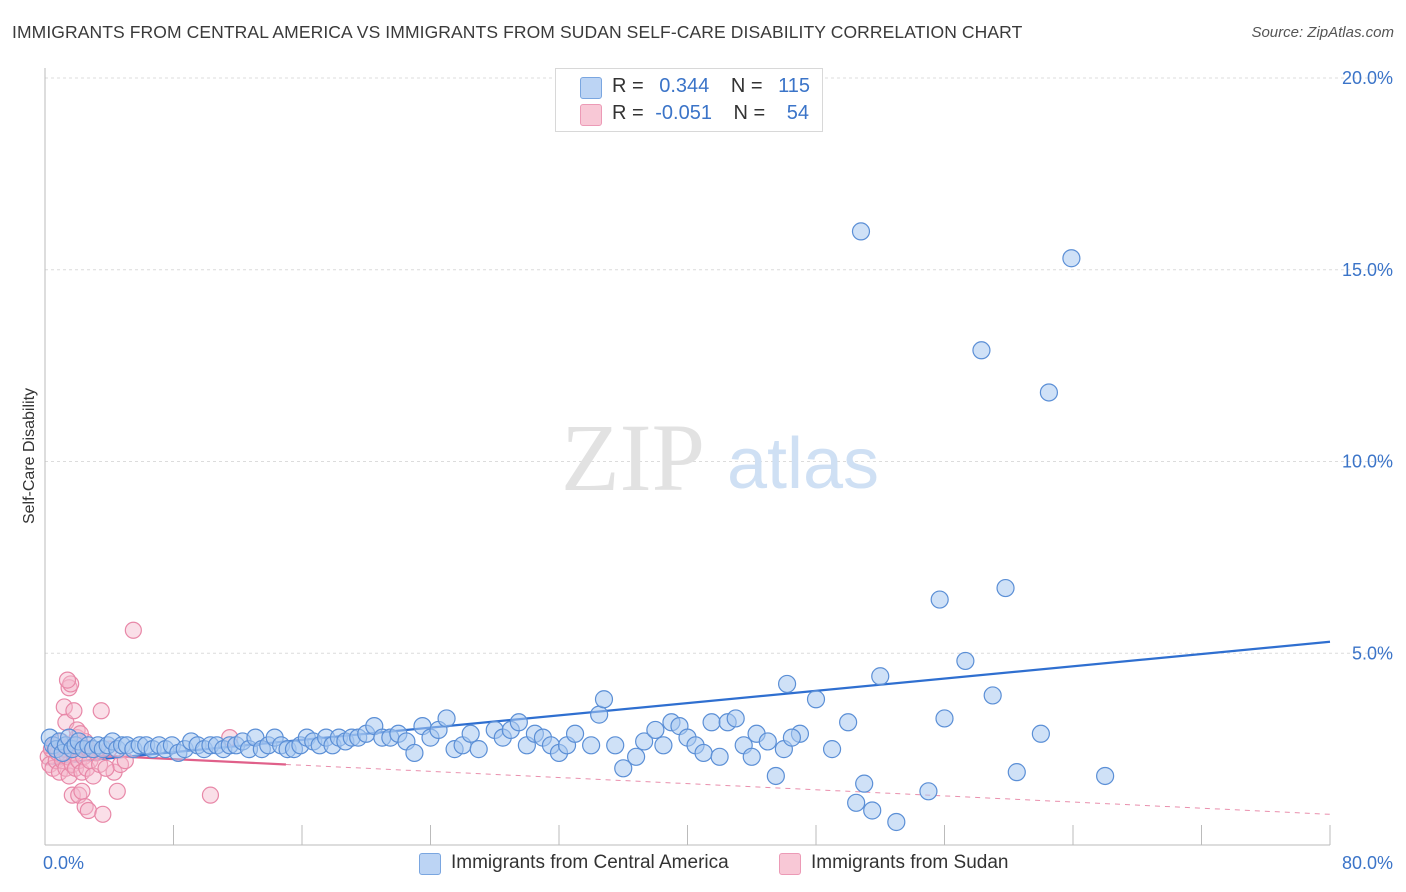  What do you see at coordinates (633, 457) in the screenshot?
I see `watermark-zip: ZIP` at bounding box center [633, 457].